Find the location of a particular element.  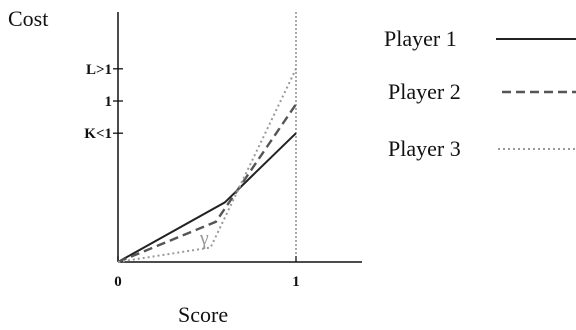

y-axis-label: Cost is located at coordinates (28, 18).